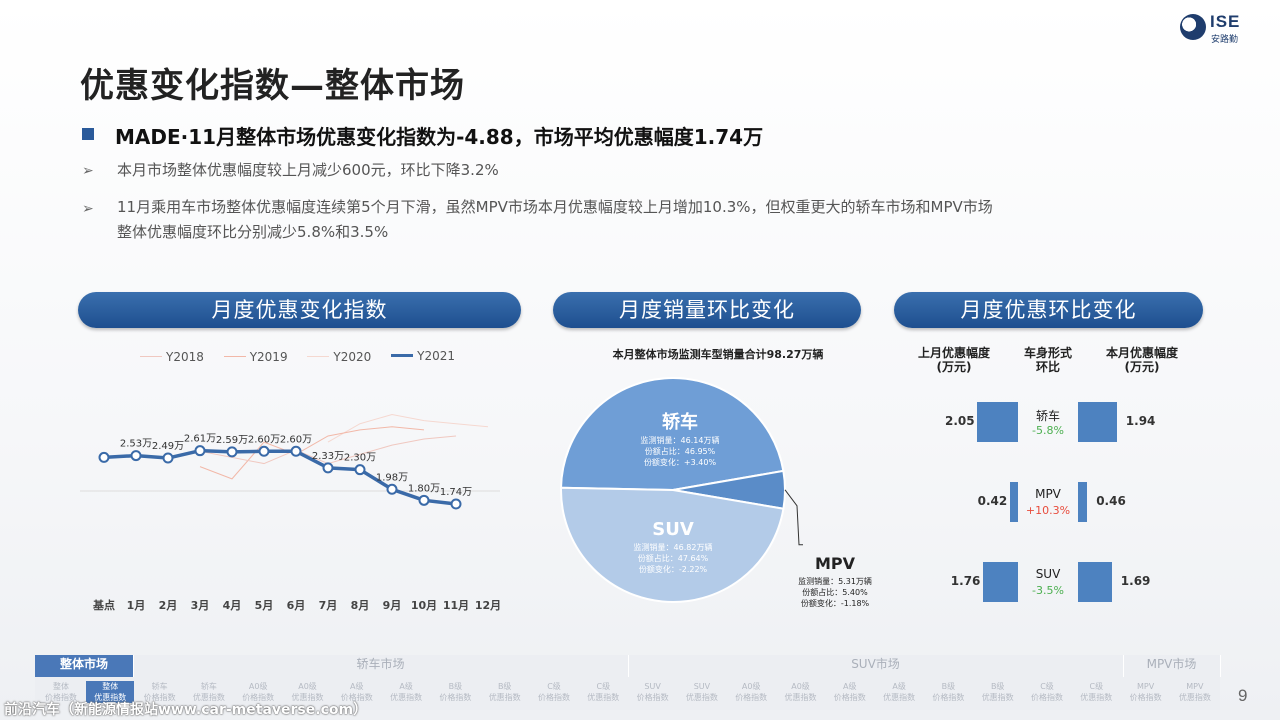  I want to click on x-tick-label: 8月, so click(360, 605).